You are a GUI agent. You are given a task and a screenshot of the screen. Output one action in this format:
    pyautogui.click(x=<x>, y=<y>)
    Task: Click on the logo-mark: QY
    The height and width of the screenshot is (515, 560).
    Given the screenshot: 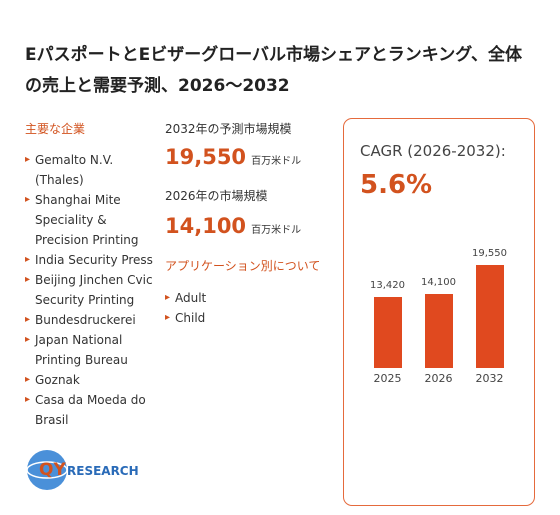 What is the action you would take?
    pyautogui.click(x=52, y=470)
    